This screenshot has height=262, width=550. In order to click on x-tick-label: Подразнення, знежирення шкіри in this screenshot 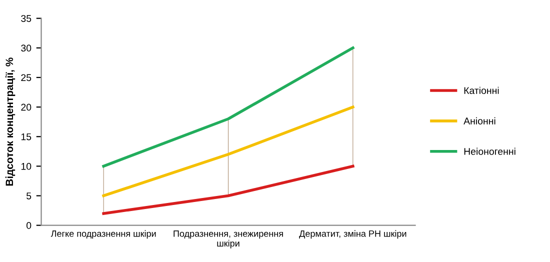, I will do `click(228, 239)`.